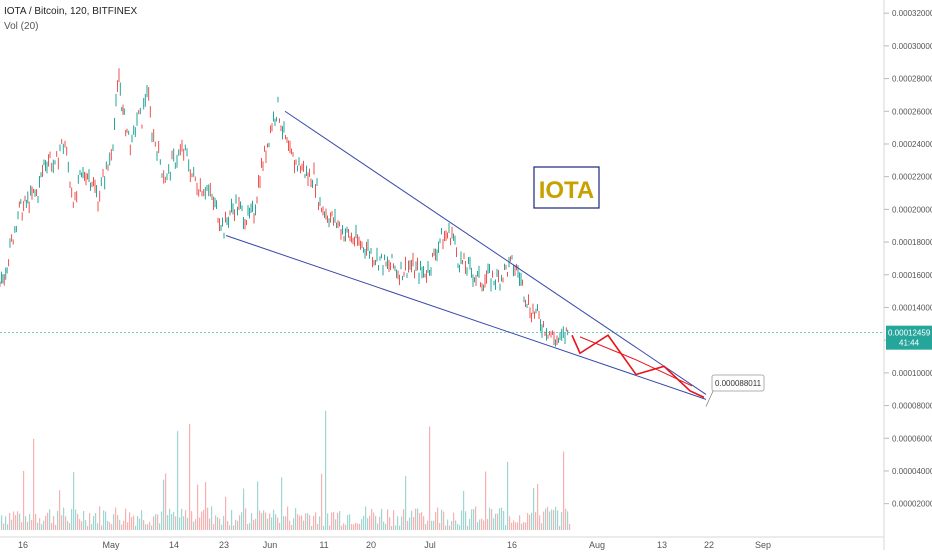 The height and width of the screenshot is (555, 932). I want to click on symbol-title: IOTA / Bitcoin, 120, BITFINEX, so click(71, 11).